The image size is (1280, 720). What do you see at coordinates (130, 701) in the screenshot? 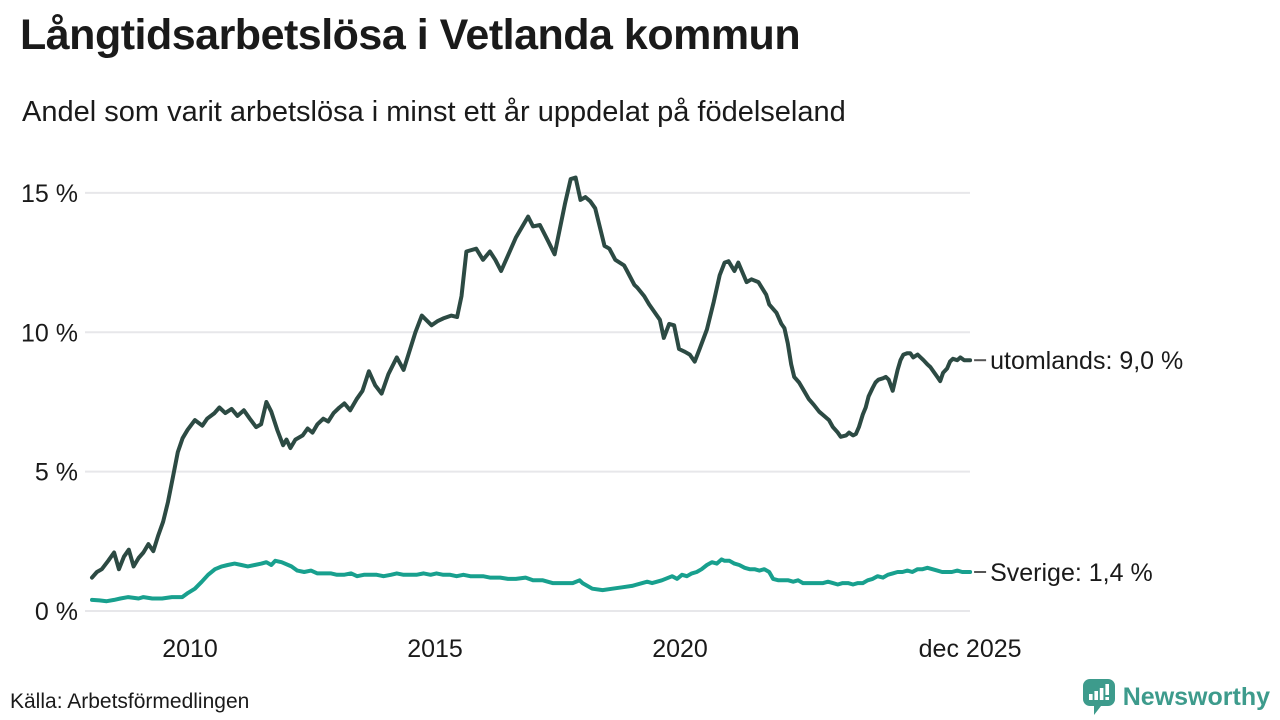
I see `source-text: Källa: Arbetsförmedlingen` at bounding box center [130, 701].